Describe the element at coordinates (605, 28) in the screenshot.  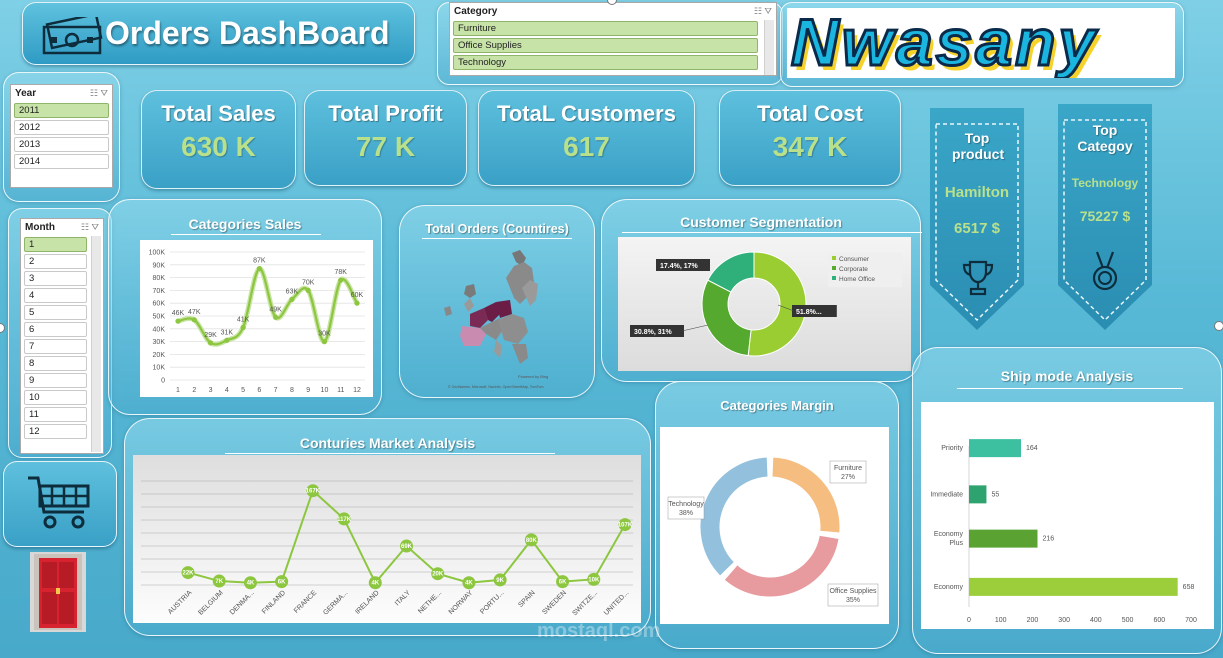
I see `slicer-item-furniture: Furniture` at that location.